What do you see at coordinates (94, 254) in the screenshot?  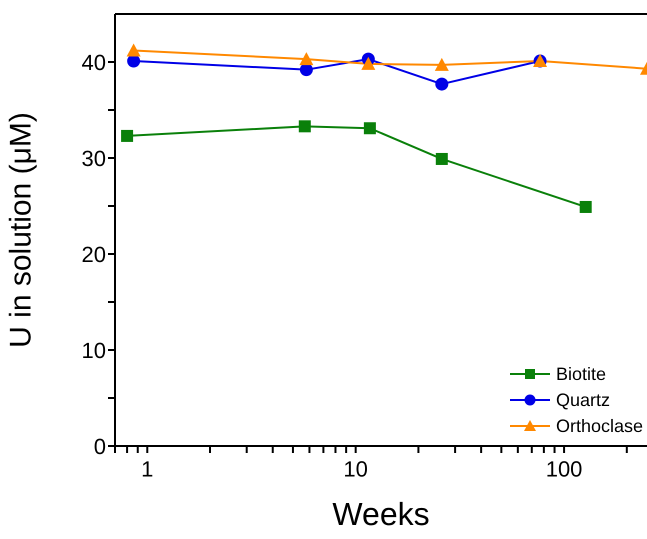 I see `y-tick-label: 20` at bounding box center [94, 254].